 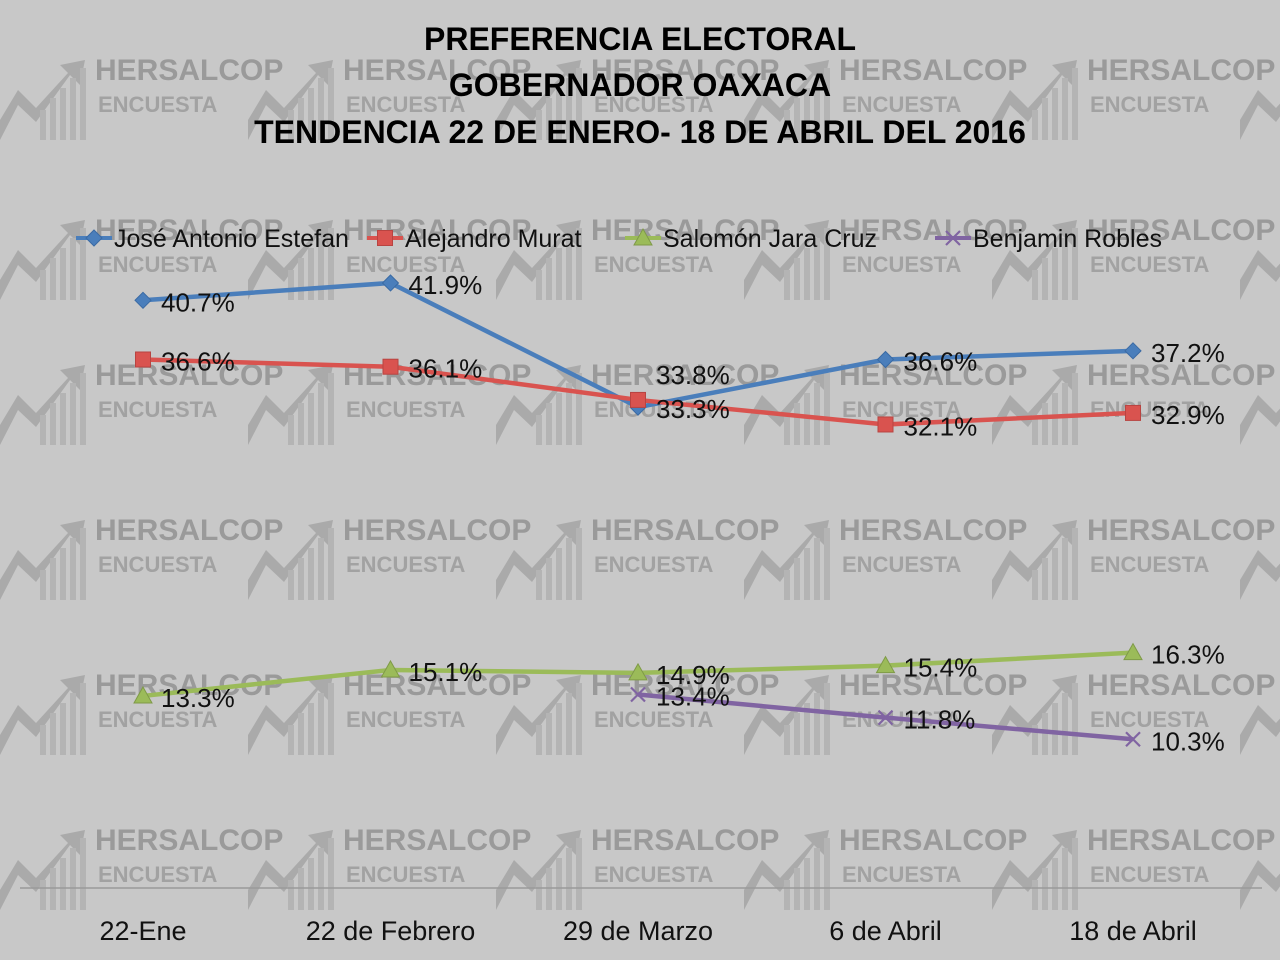 What do you see at coordinates (941, 668) in the screenshot?
I see `data-label: 15.4%` at bounding box center [941, 668].